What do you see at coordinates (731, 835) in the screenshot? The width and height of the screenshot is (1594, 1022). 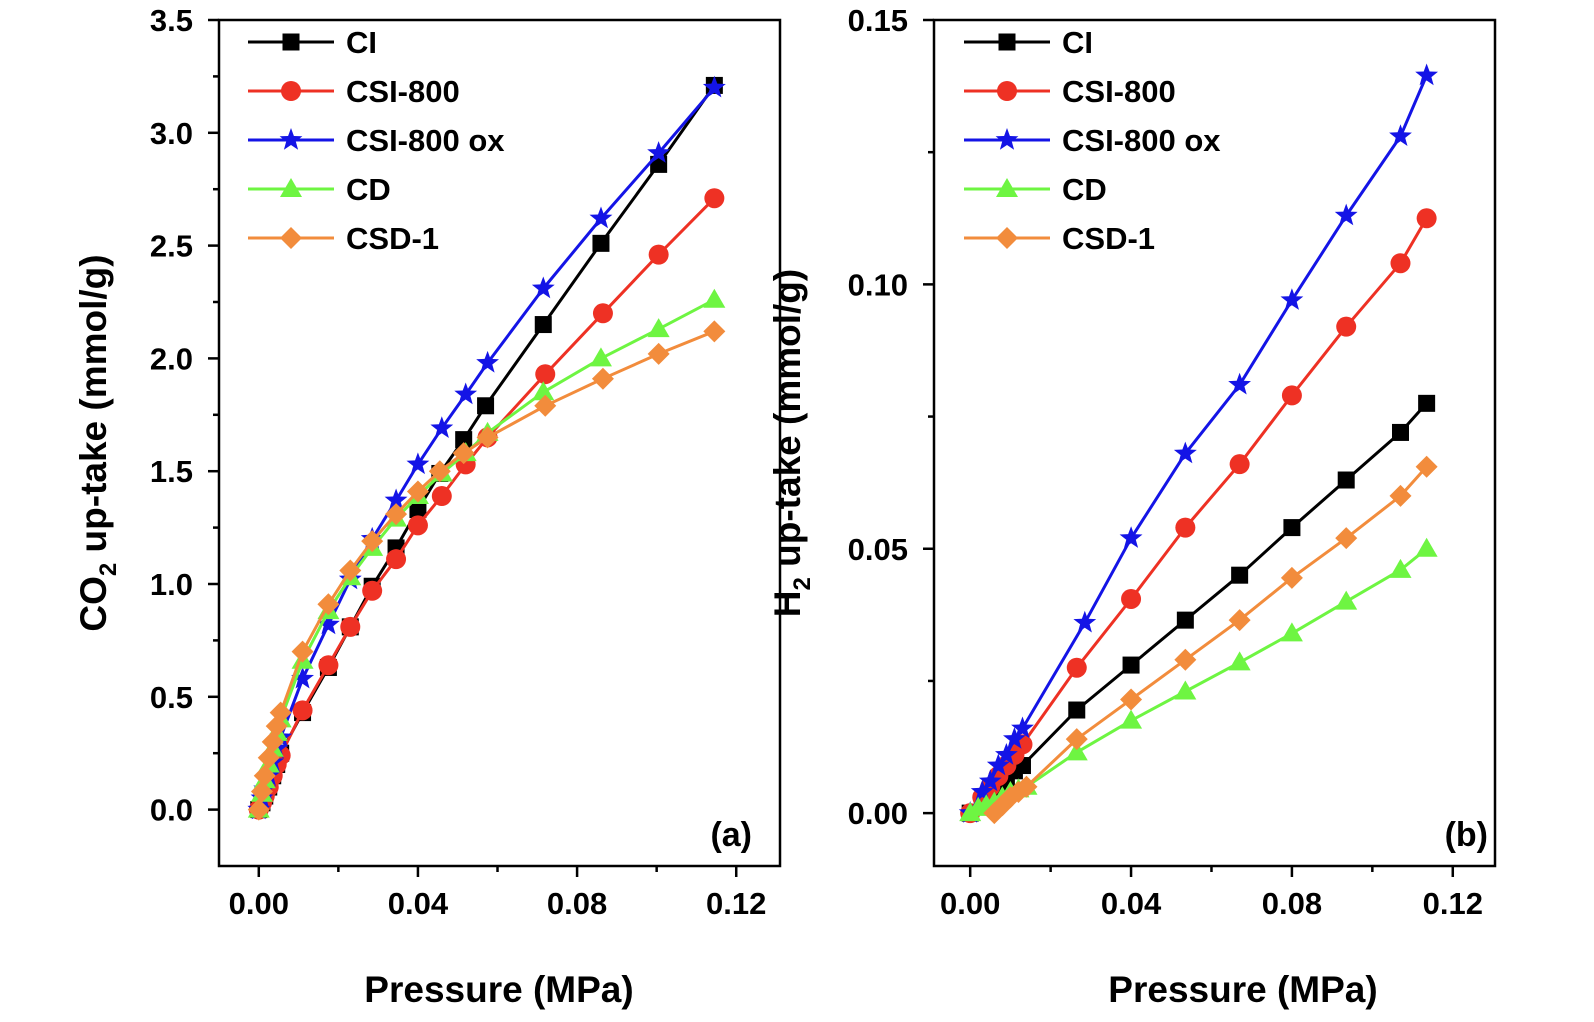 I see `panel-a-label: (a)` at bounding box center [731, 835].